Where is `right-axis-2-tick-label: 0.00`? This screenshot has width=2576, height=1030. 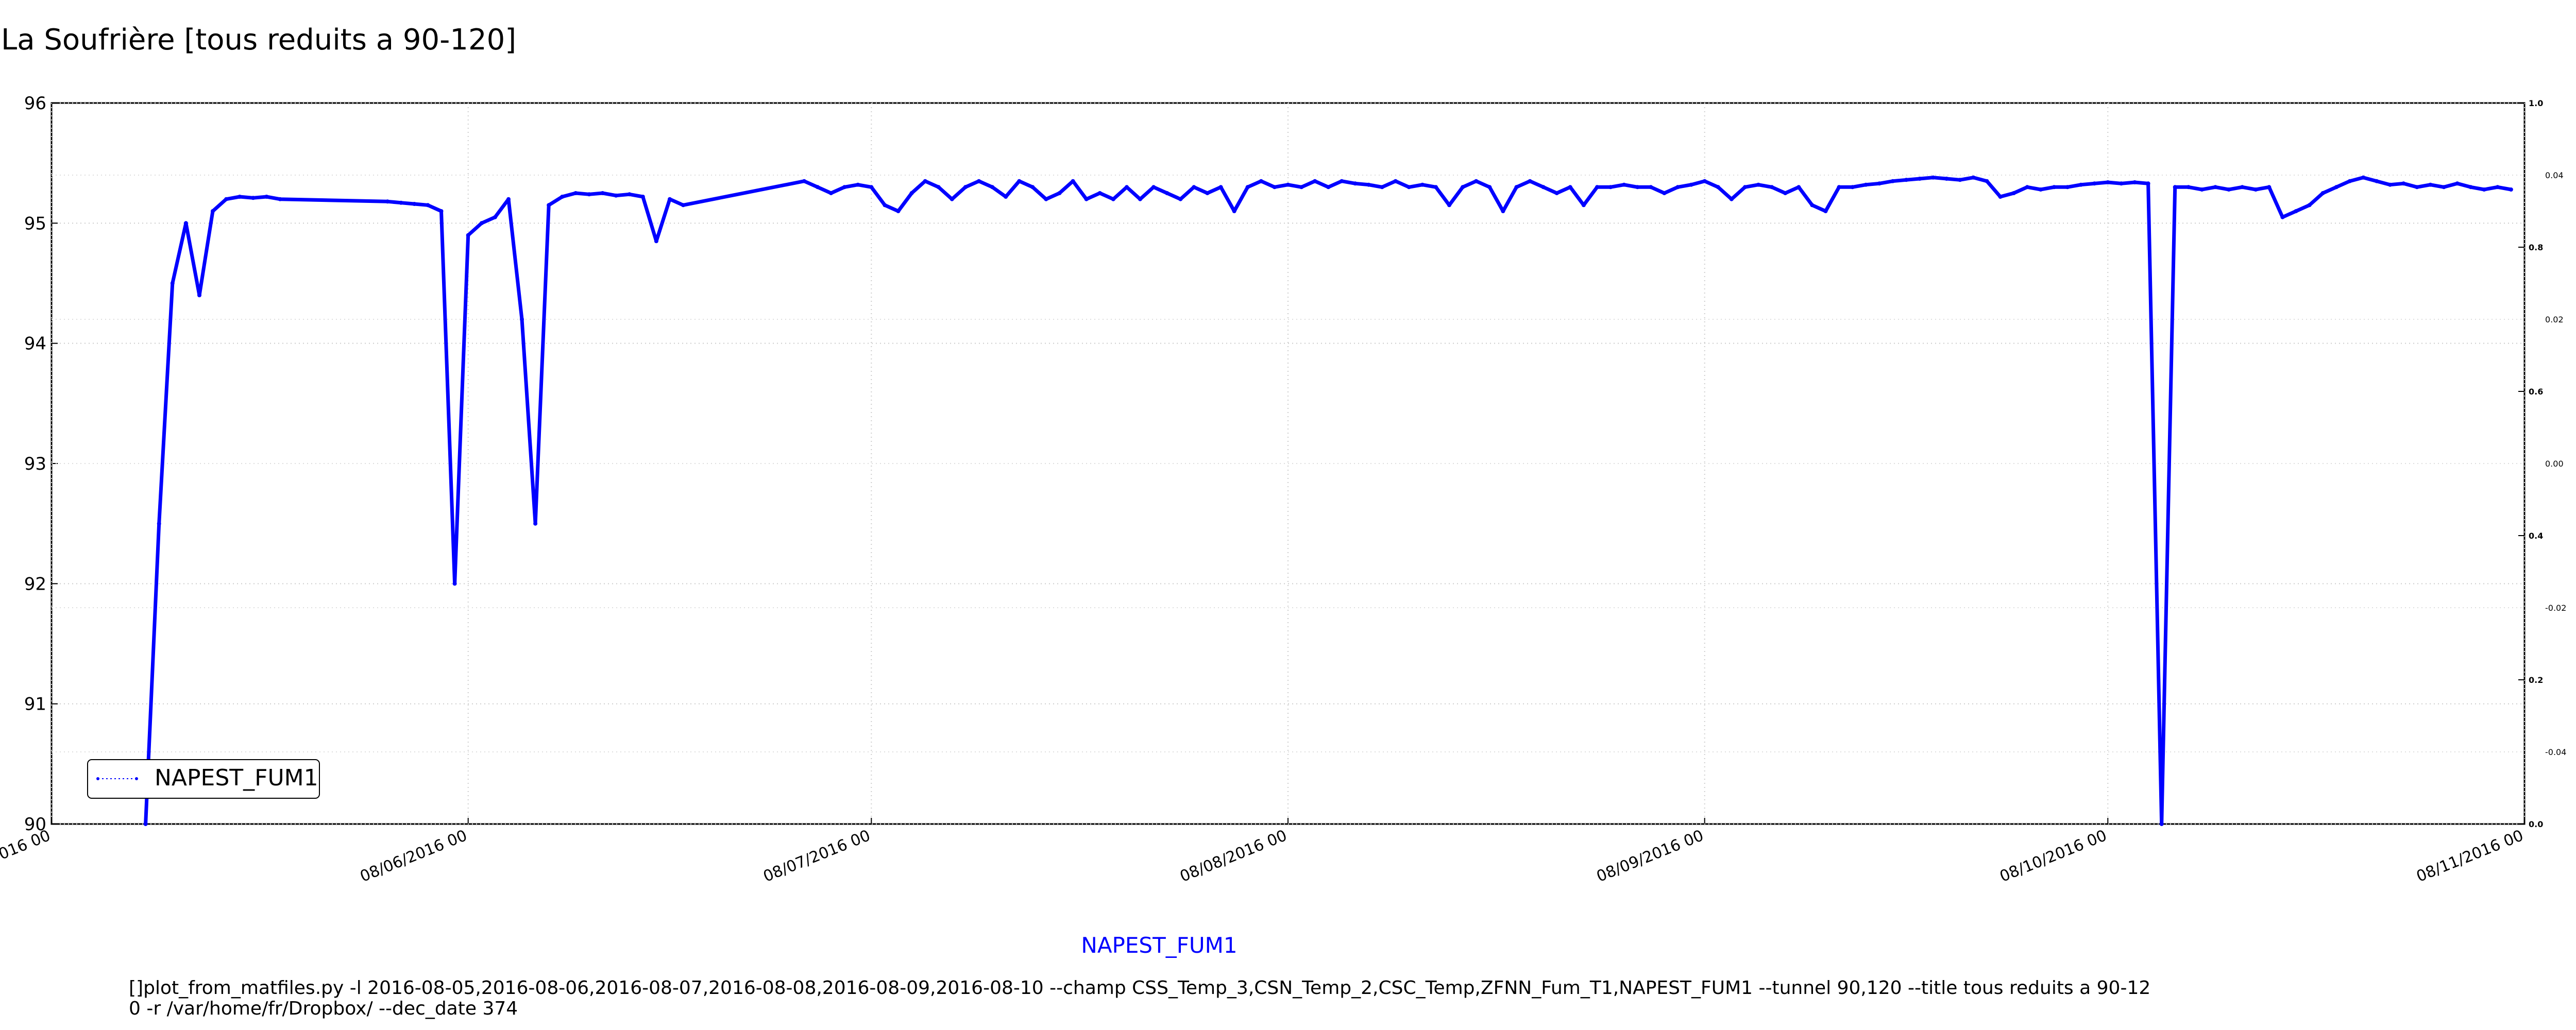
right-axis-2-tick-label: 0.00 is located at coordinates (2555, 464).